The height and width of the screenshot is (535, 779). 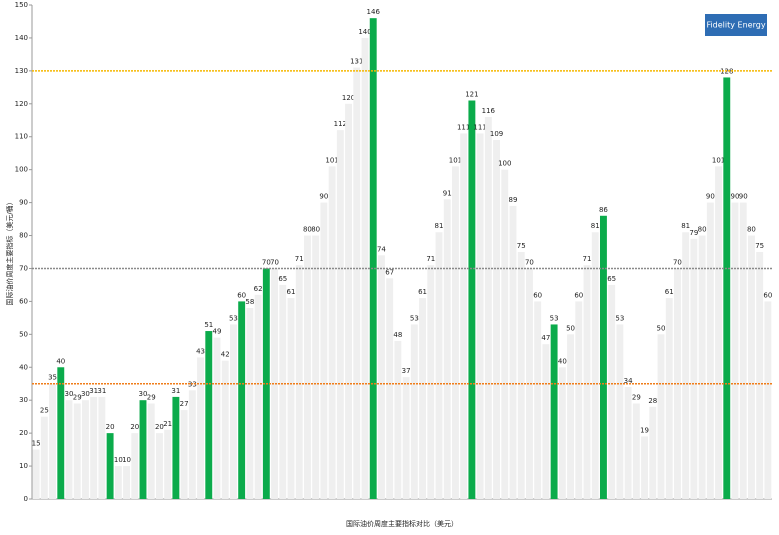 What do you see at coordinates (356, 62) in the screenshot?
I see `value-label: 131` at bounding box center [356, 62].